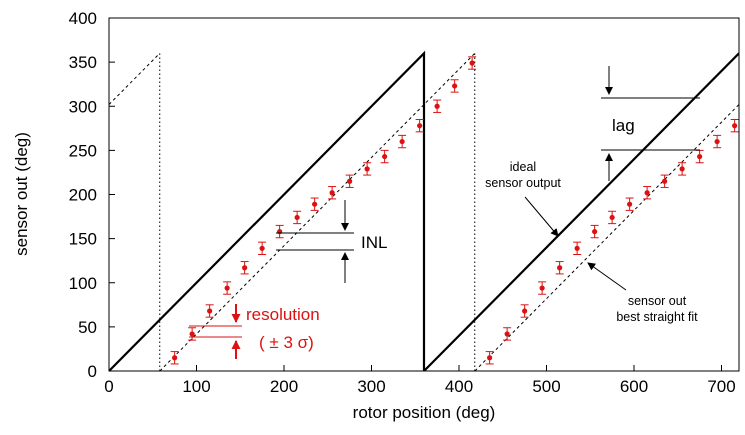  What do you see at coordinates (83, 239) in the screenshot?
I see `y-tick-label: 150` at bounding box center [83, 239].